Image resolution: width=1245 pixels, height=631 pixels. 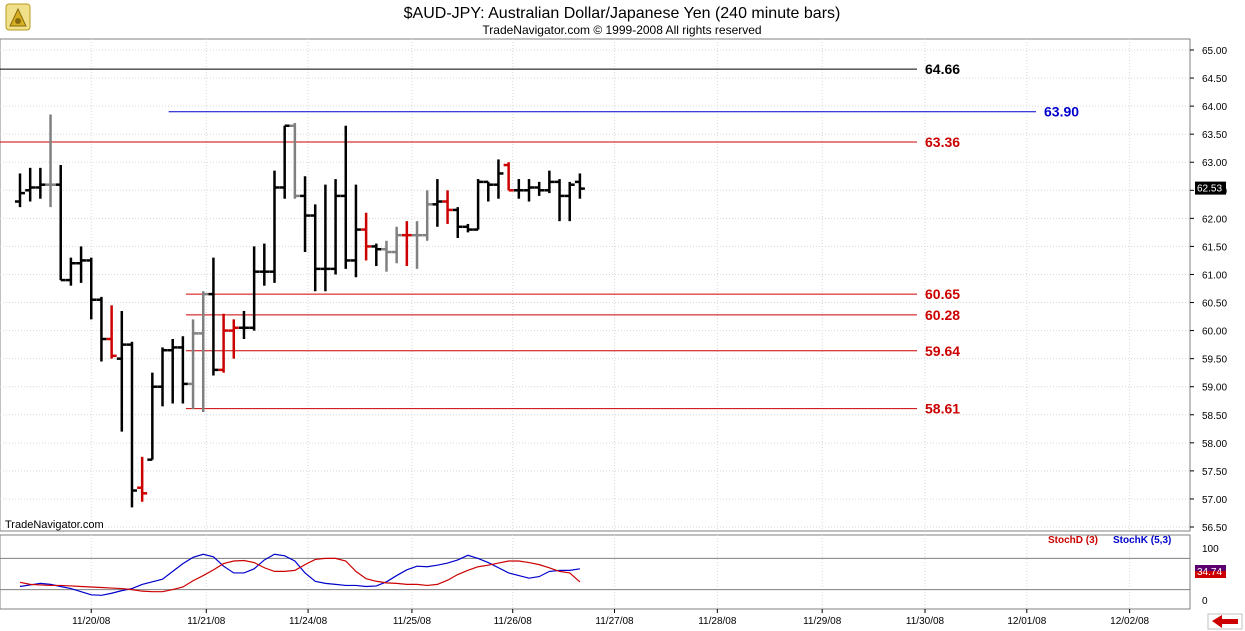 What do you see at coordinates (609, 575) in the screenshot?
I see `stochastic-oscillator: 100 0` at bounding box center [609, 575].